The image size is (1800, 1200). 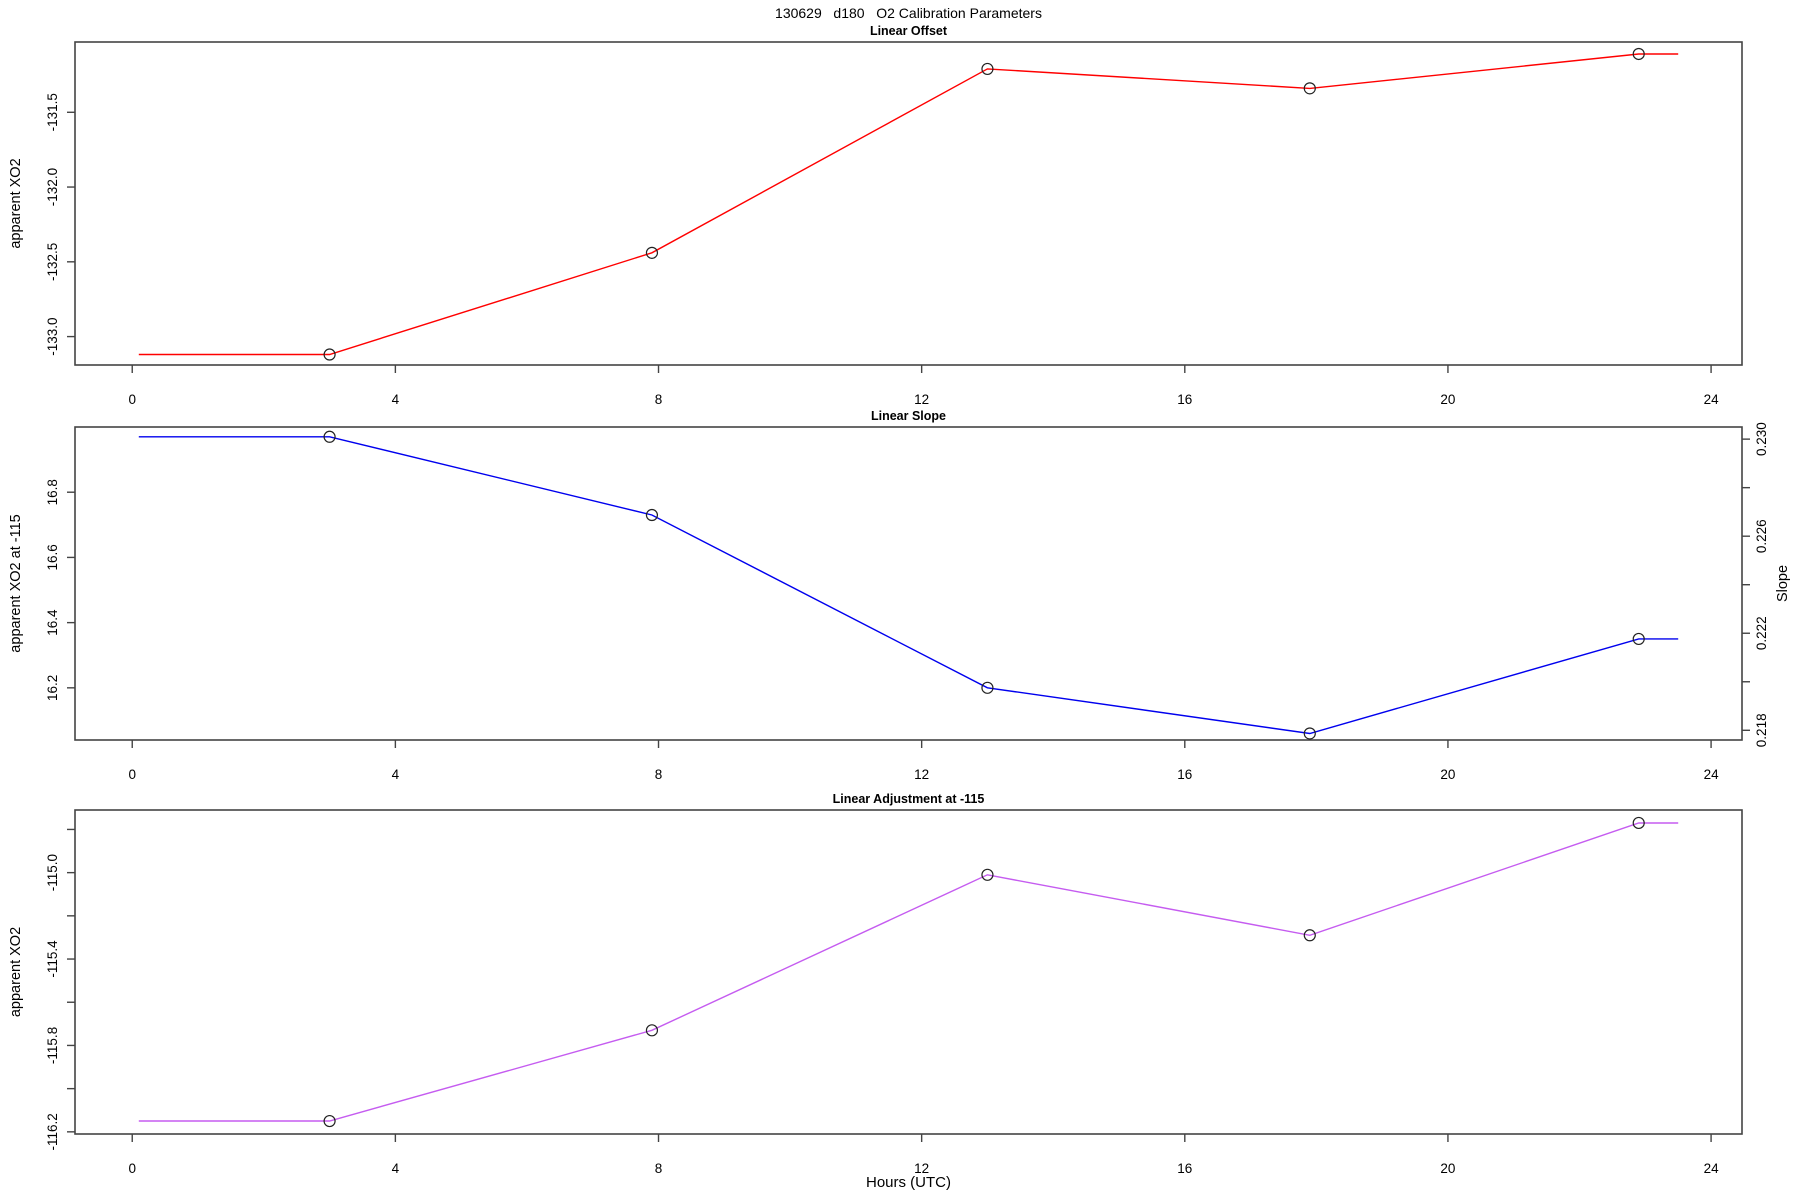 What do you see at coordinates (52, 1131) in the screenshot?
I see `y-tick-label: -116.2` at bounding box center [52, 1131].